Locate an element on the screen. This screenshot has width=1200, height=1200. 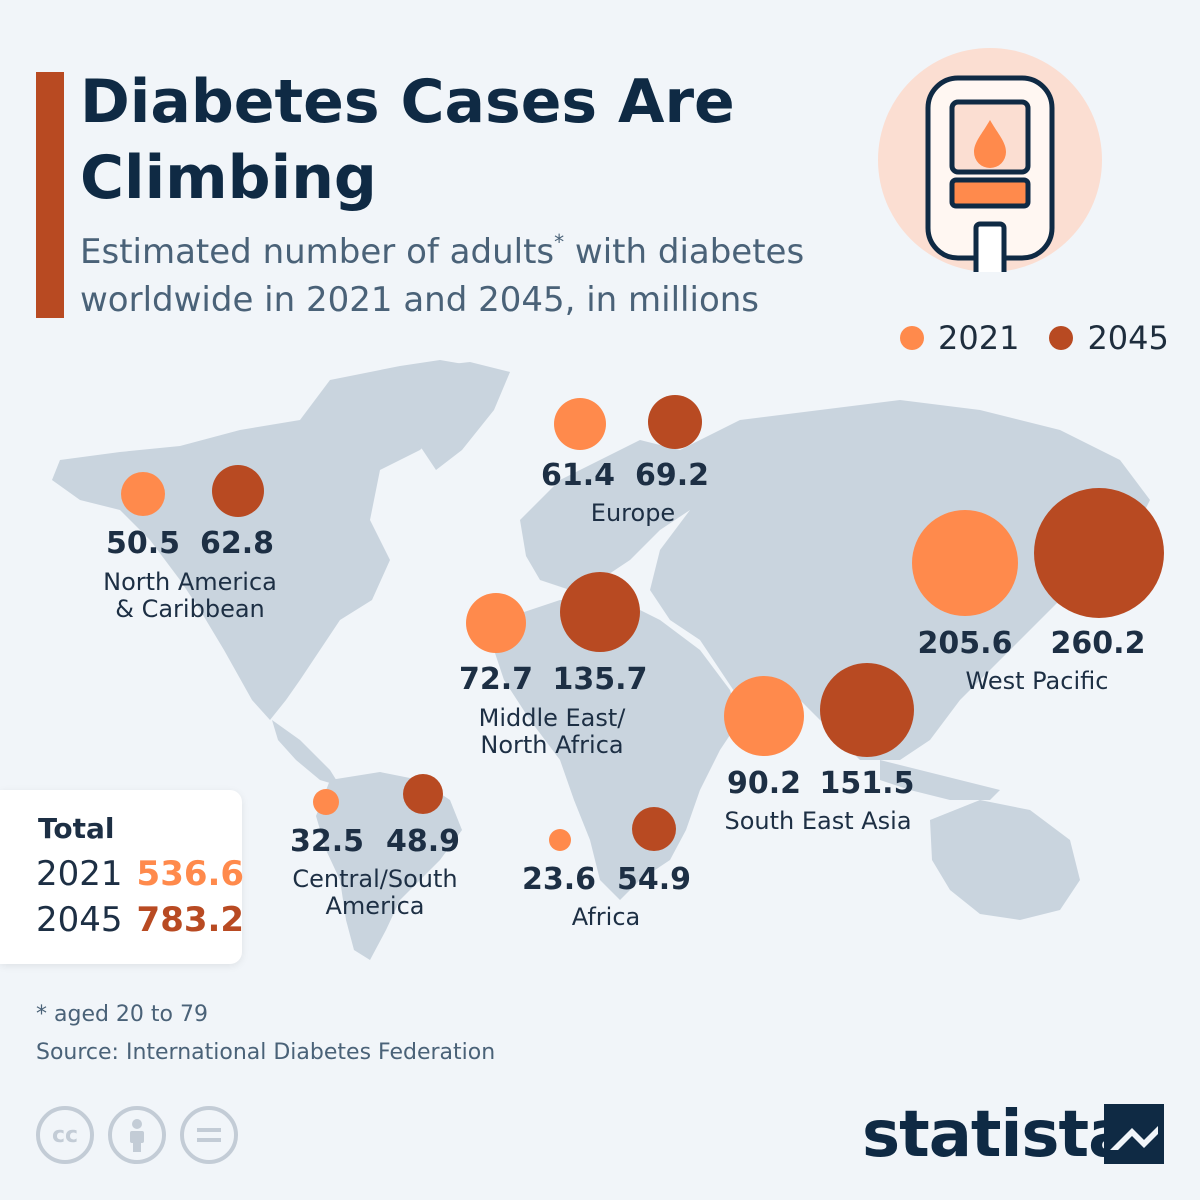
south-america-landmass is located at coordinates (389, 866).